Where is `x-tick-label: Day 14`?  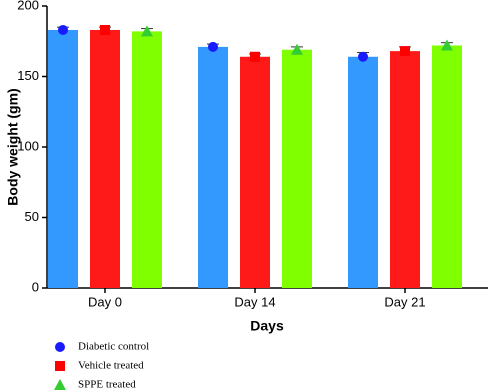 x-tick-label: Day 14 is located at coordinates (254, 301).